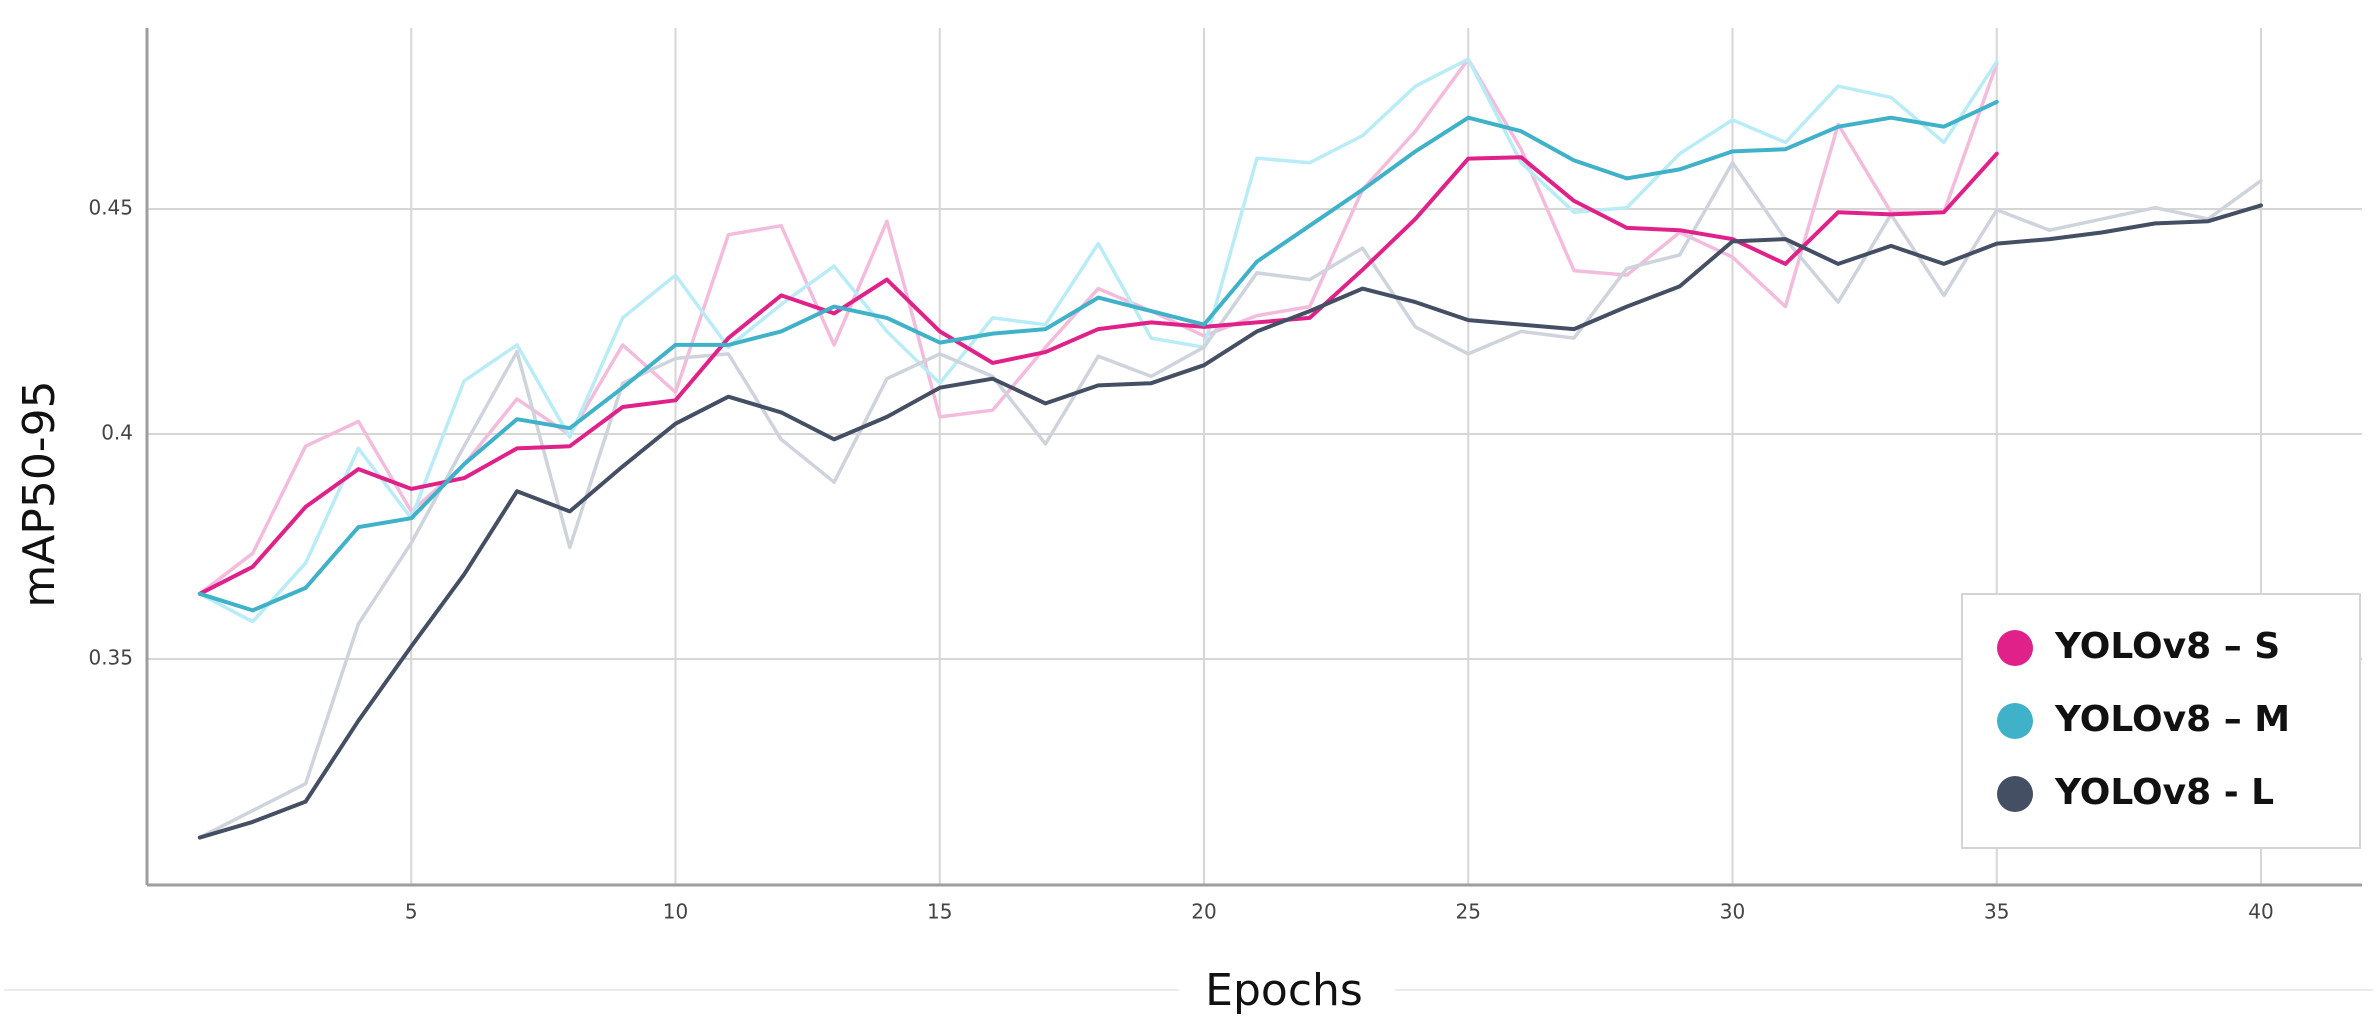  I want to click on x-tick-label: 5, so click(411, 912).